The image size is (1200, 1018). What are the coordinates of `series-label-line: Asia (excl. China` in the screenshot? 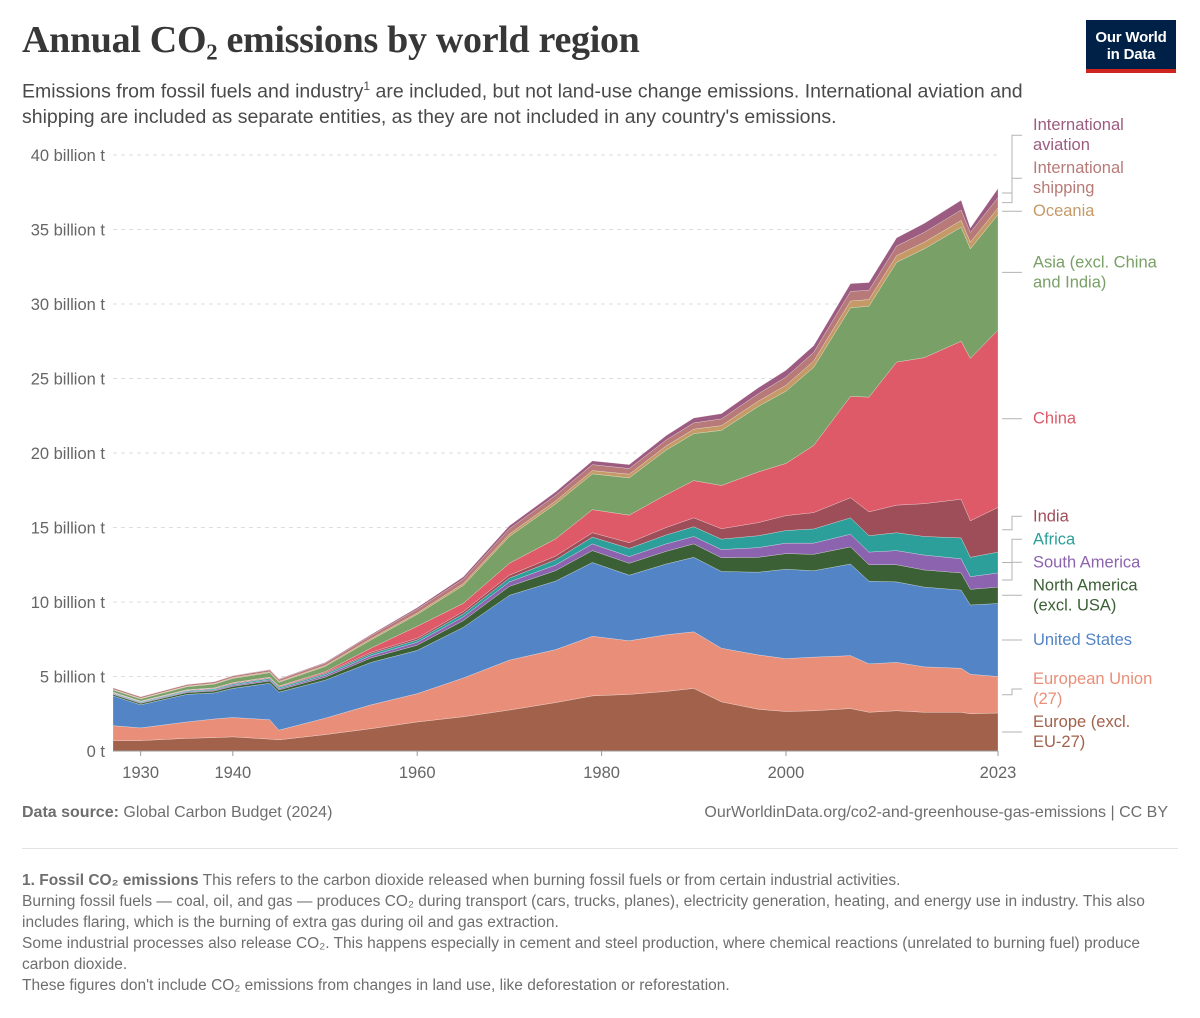 It's located at (1095, 262).